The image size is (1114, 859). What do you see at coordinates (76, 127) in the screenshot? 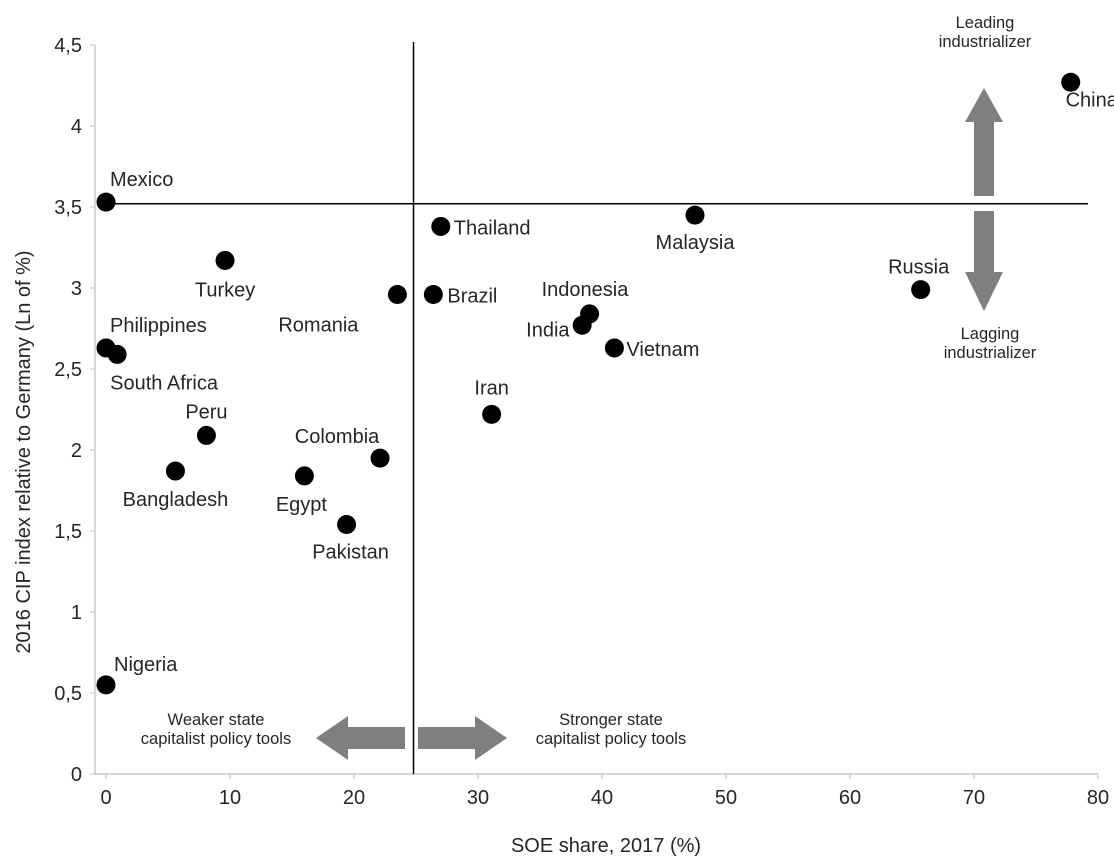
I see `y-tick-label: 4` at bounding box center [76, 127].